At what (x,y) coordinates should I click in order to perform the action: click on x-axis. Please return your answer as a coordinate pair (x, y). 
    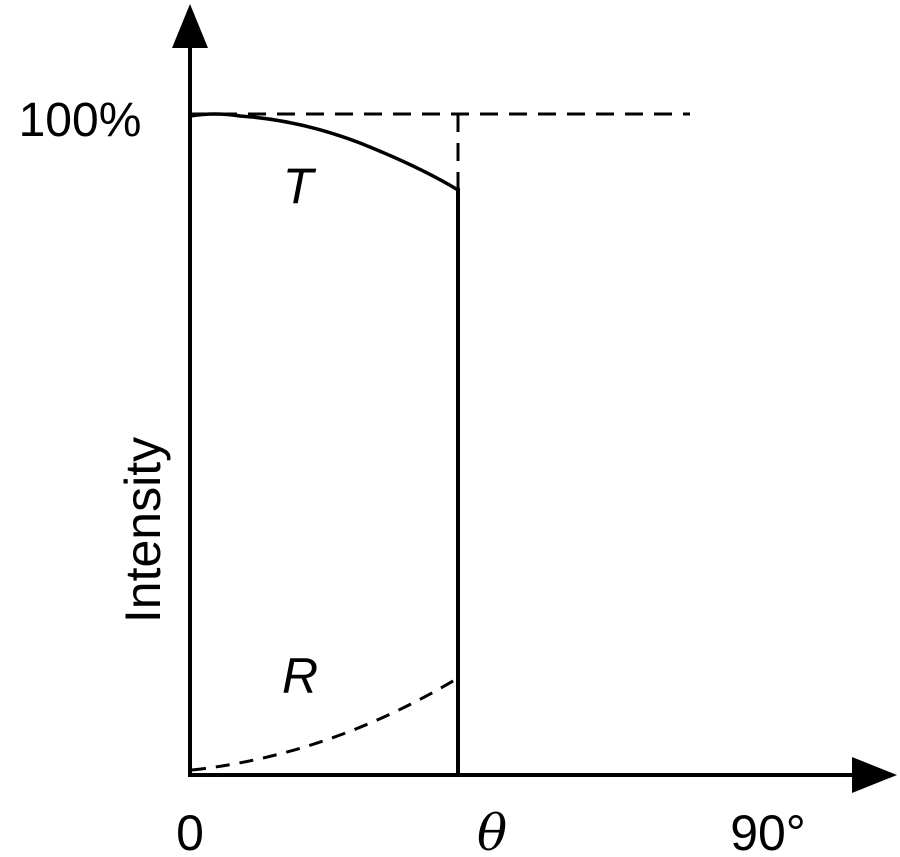
    Looking at the image, I should click on (542, 775).